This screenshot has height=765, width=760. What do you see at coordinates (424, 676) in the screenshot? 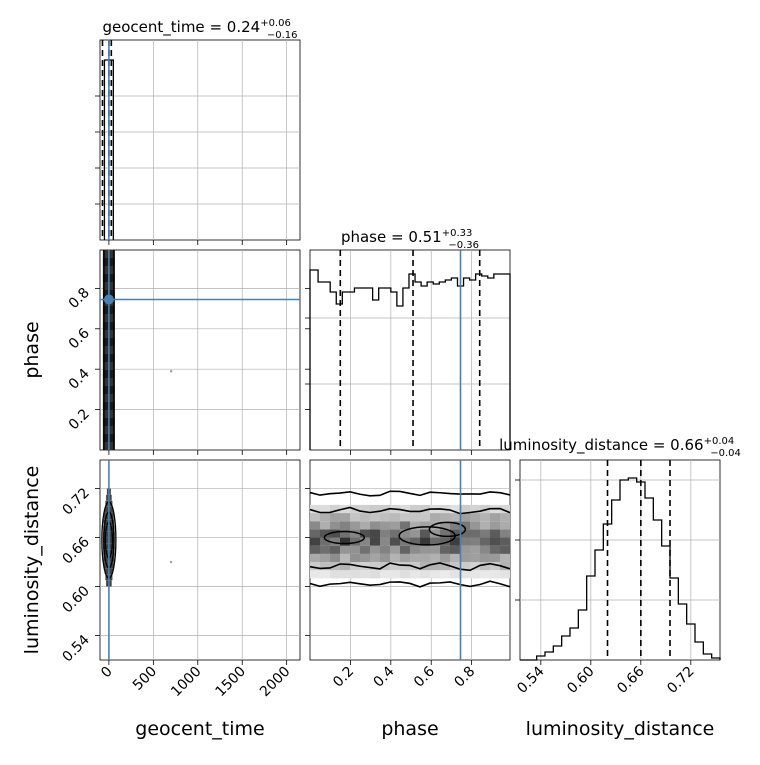
I see `x-tick-label-phase: 0.6` at bounding box center [424, 676].